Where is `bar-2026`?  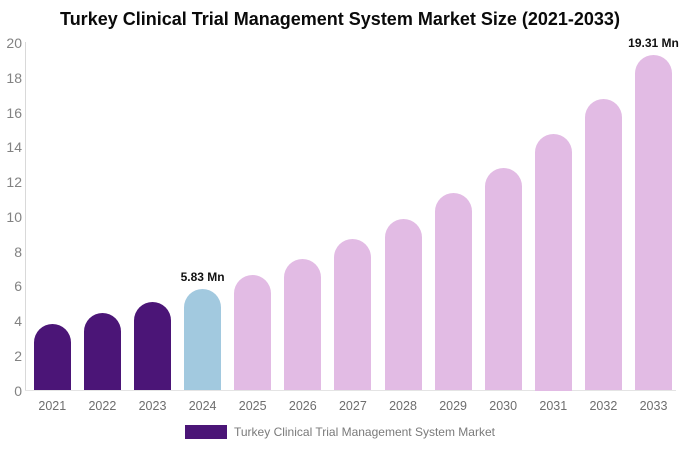
bar-2026 is located at coordinates (303, 325).